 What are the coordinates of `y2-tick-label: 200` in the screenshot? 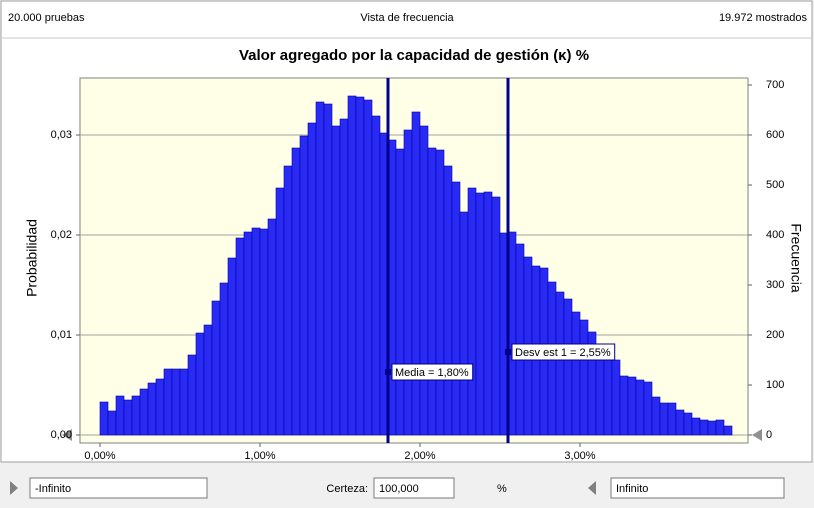 It's located at (775, 335).